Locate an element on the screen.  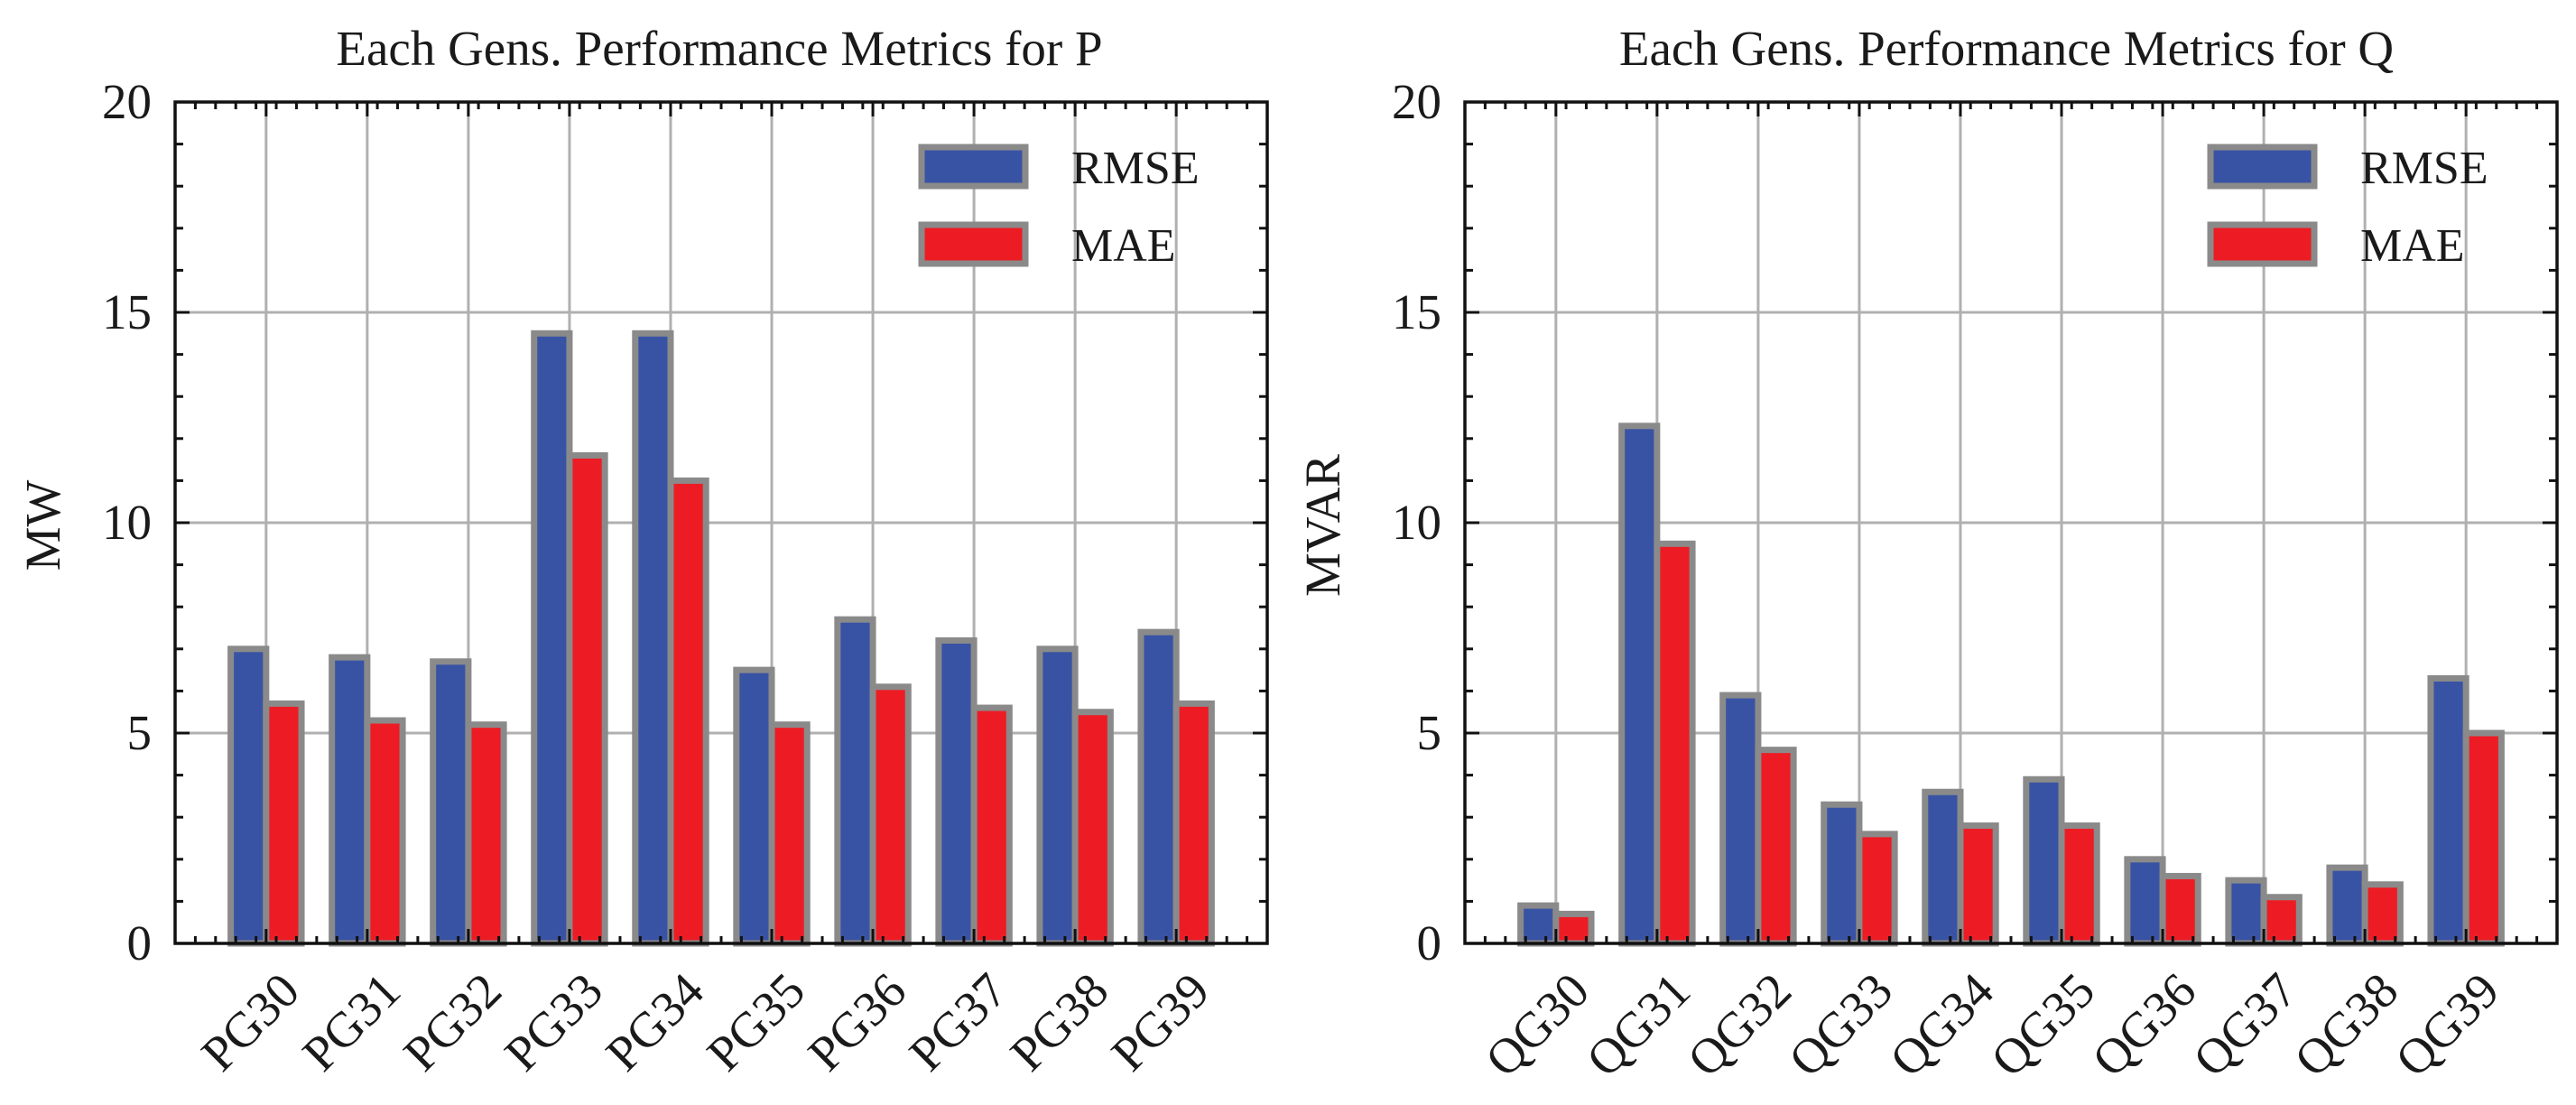
chart-title: Each Gens. Performance Metrics for P is located at coordinates (719, 48).